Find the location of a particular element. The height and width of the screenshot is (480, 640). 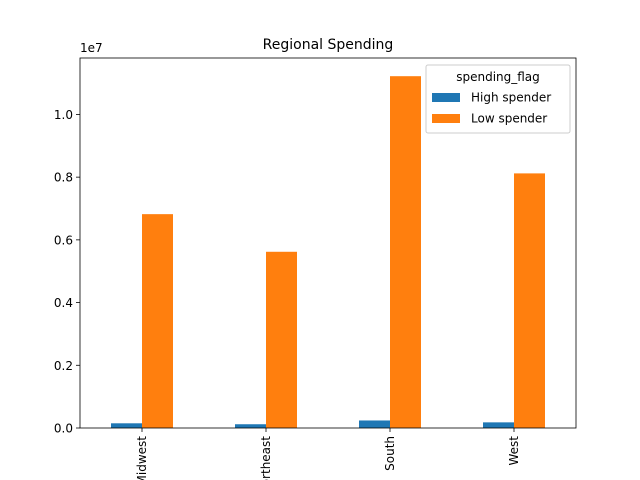

legend: spending_flag High spender Low spender is located at coordinates (498, 99).